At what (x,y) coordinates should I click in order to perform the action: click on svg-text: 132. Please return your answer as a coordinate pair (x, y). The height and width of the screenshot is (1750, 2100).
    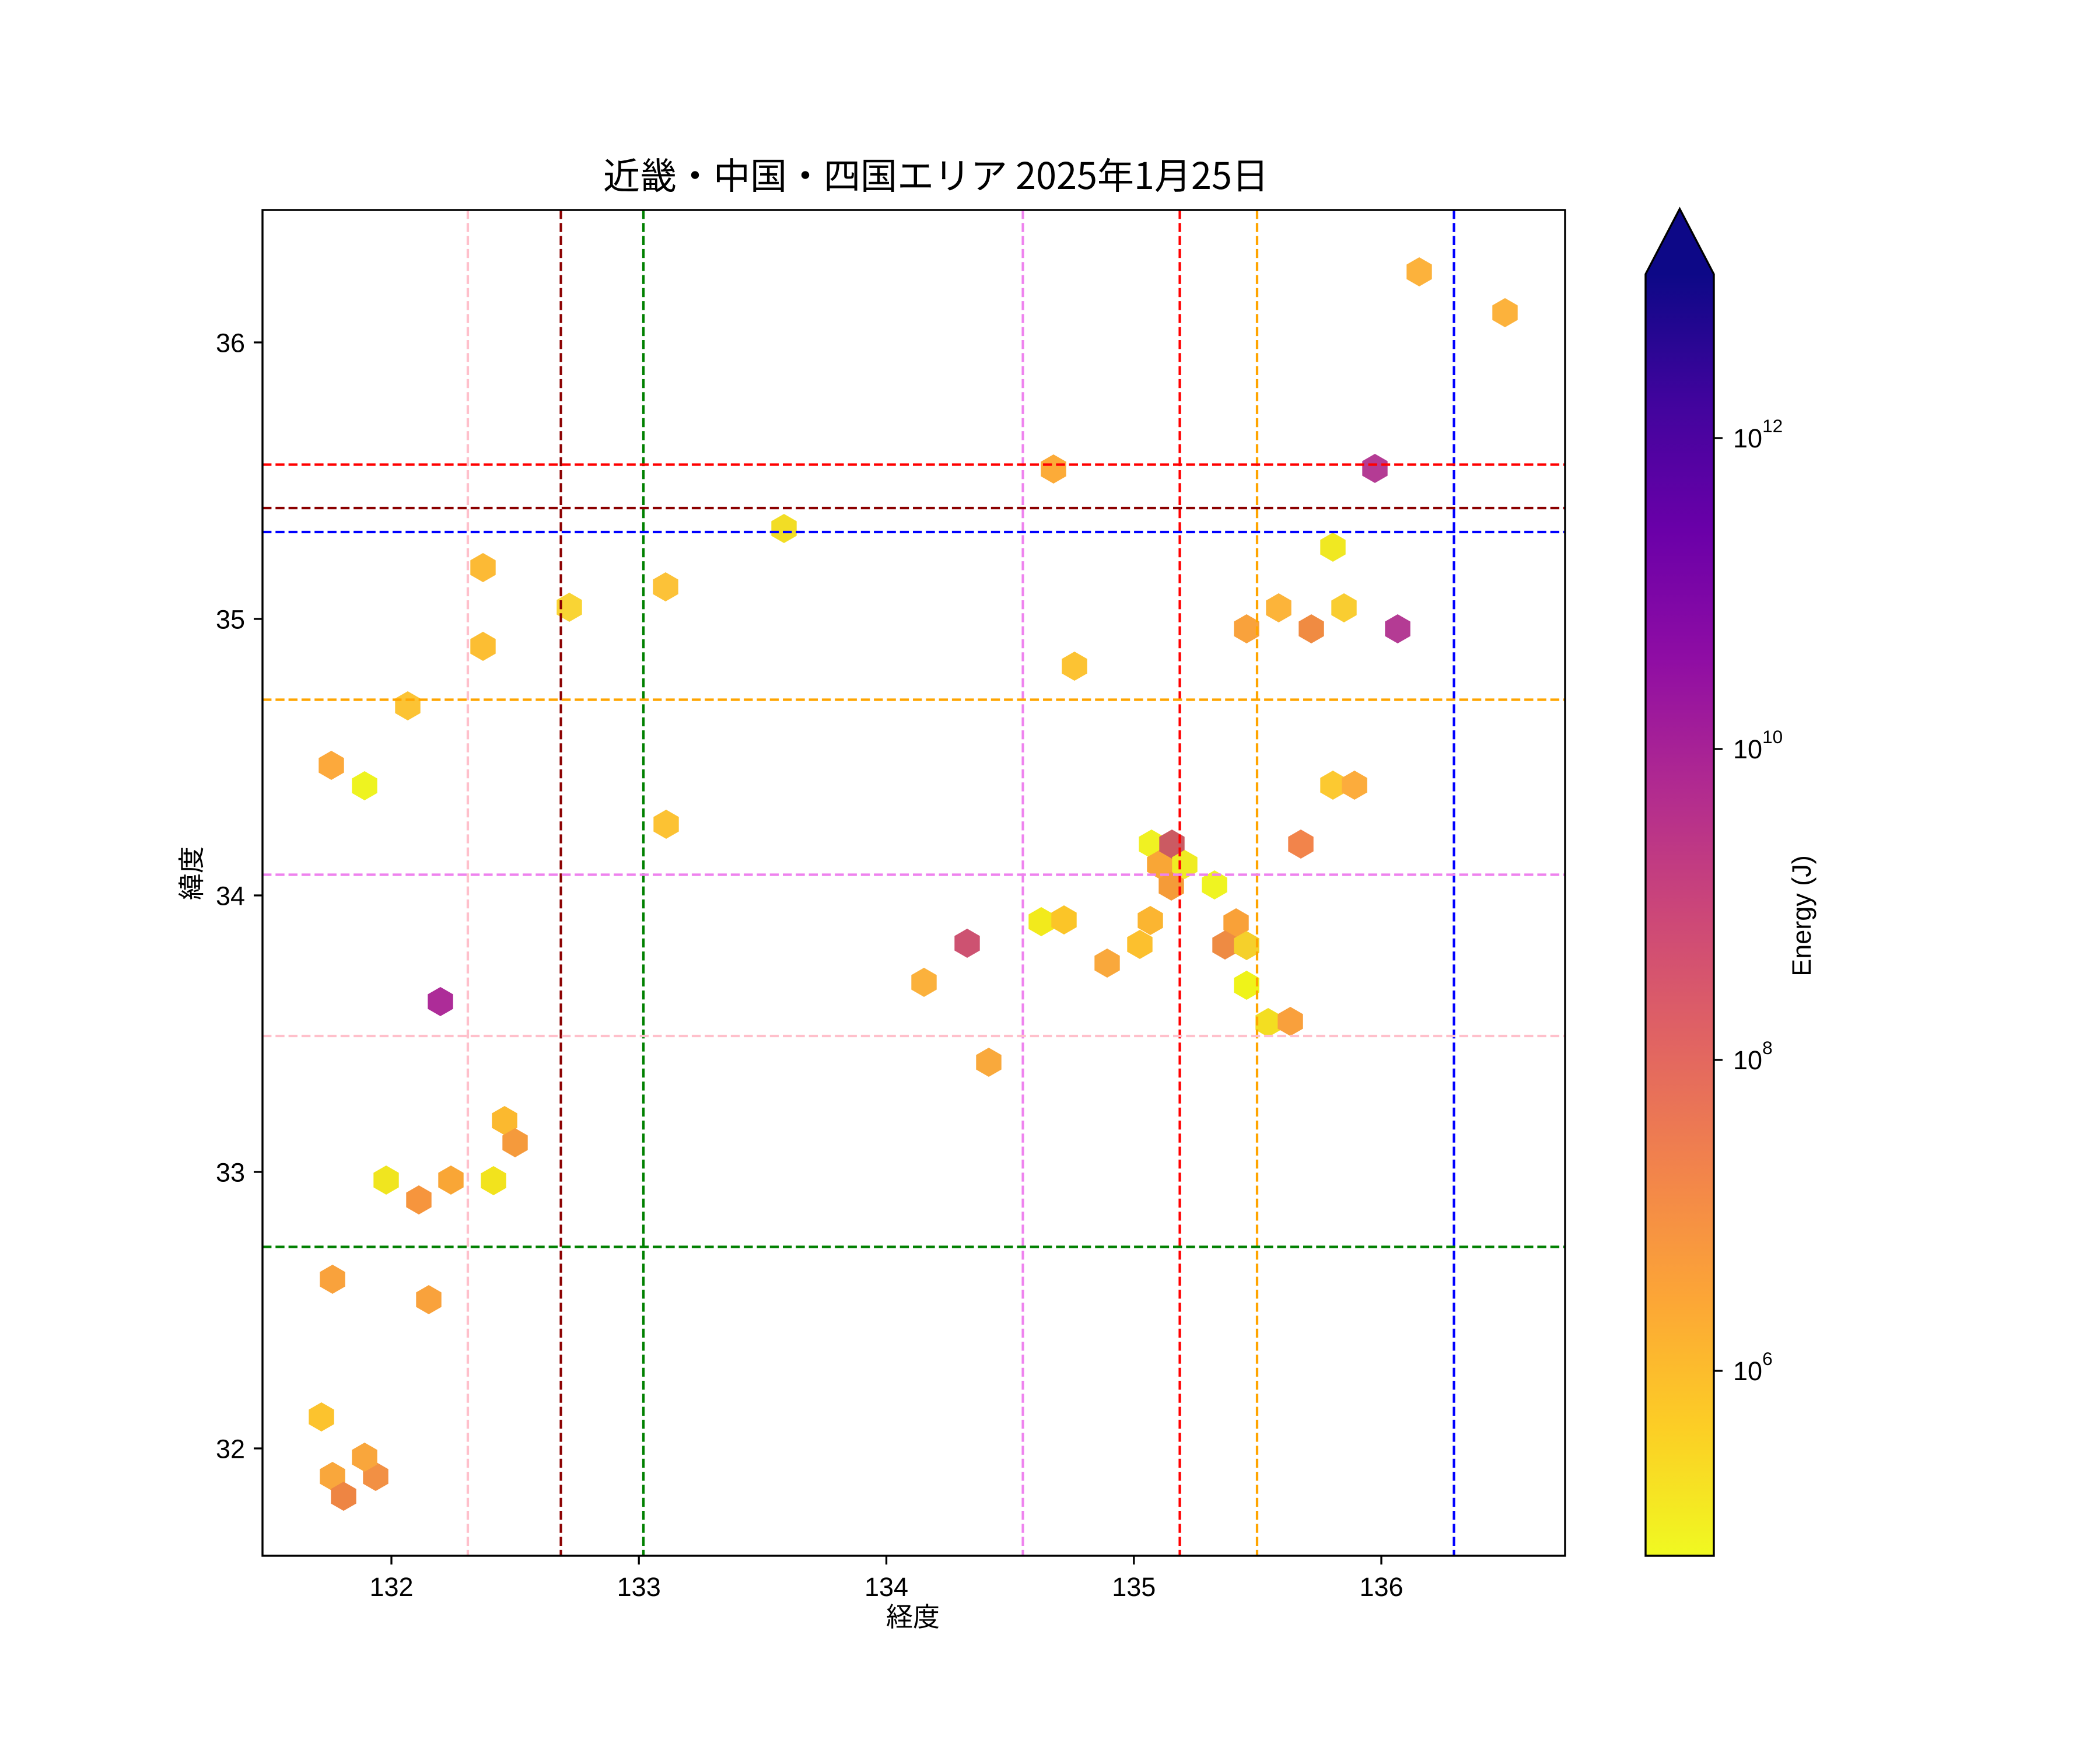
    Looking at the image, I should click on (391, 1587).